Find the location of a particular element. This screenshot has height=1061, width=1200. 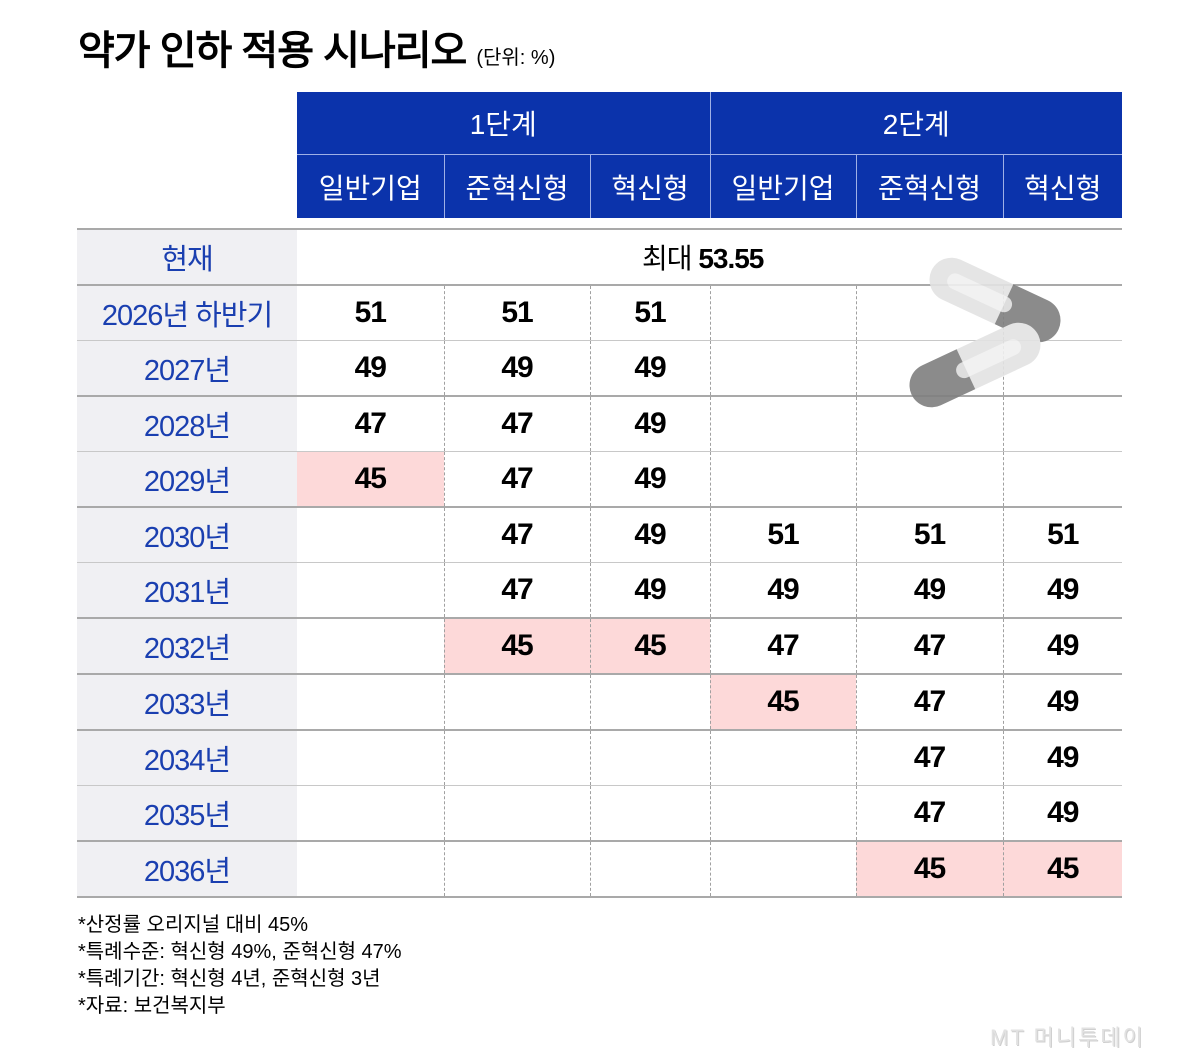

table-row: 2026년 하반기 51 51 51 is located at coordinates (599, 313).